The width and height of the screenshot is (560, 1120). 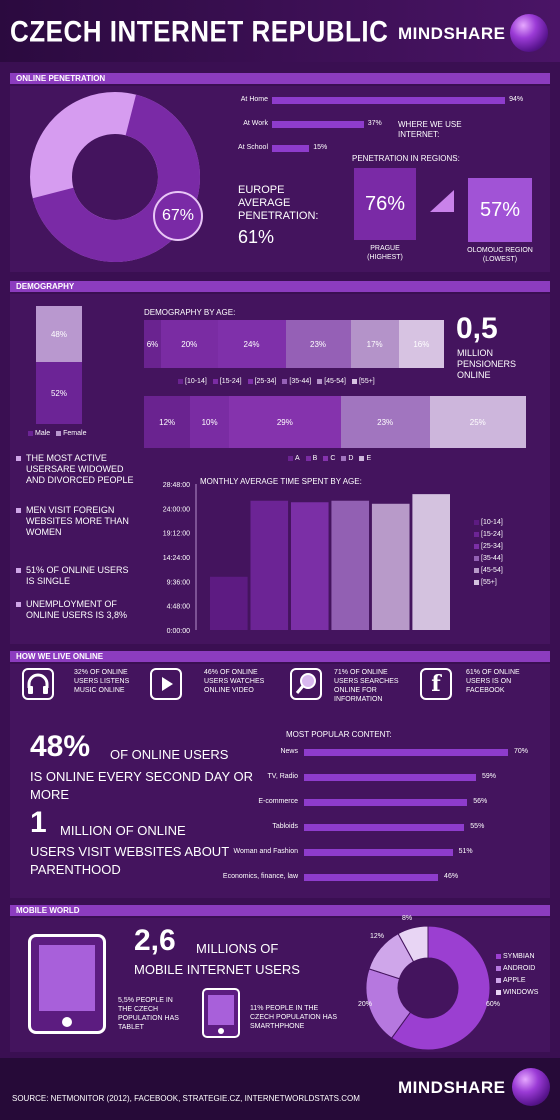 What do you see at coordinates (385, 422) in the screenshot?
I see `stacked-segment: 23%` at bounding box center [385, 422].